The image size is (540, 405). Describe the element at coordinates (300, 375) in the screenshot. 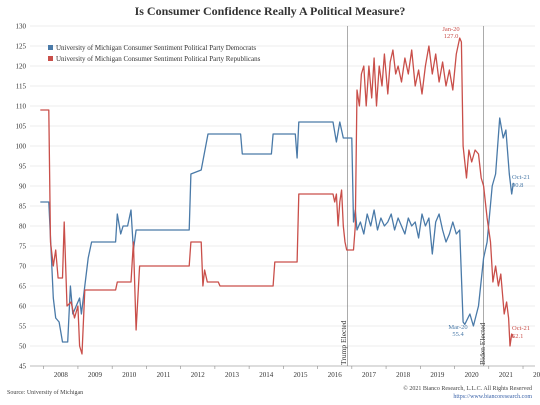

I see `x-tick-label: 2015` at that location.